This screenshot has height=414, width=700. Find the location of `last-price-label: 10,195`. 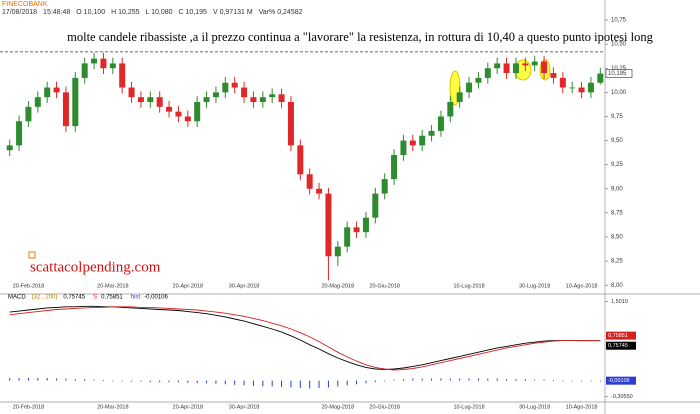

last-price-label: 10,195 is located at coordinates (617, 74).